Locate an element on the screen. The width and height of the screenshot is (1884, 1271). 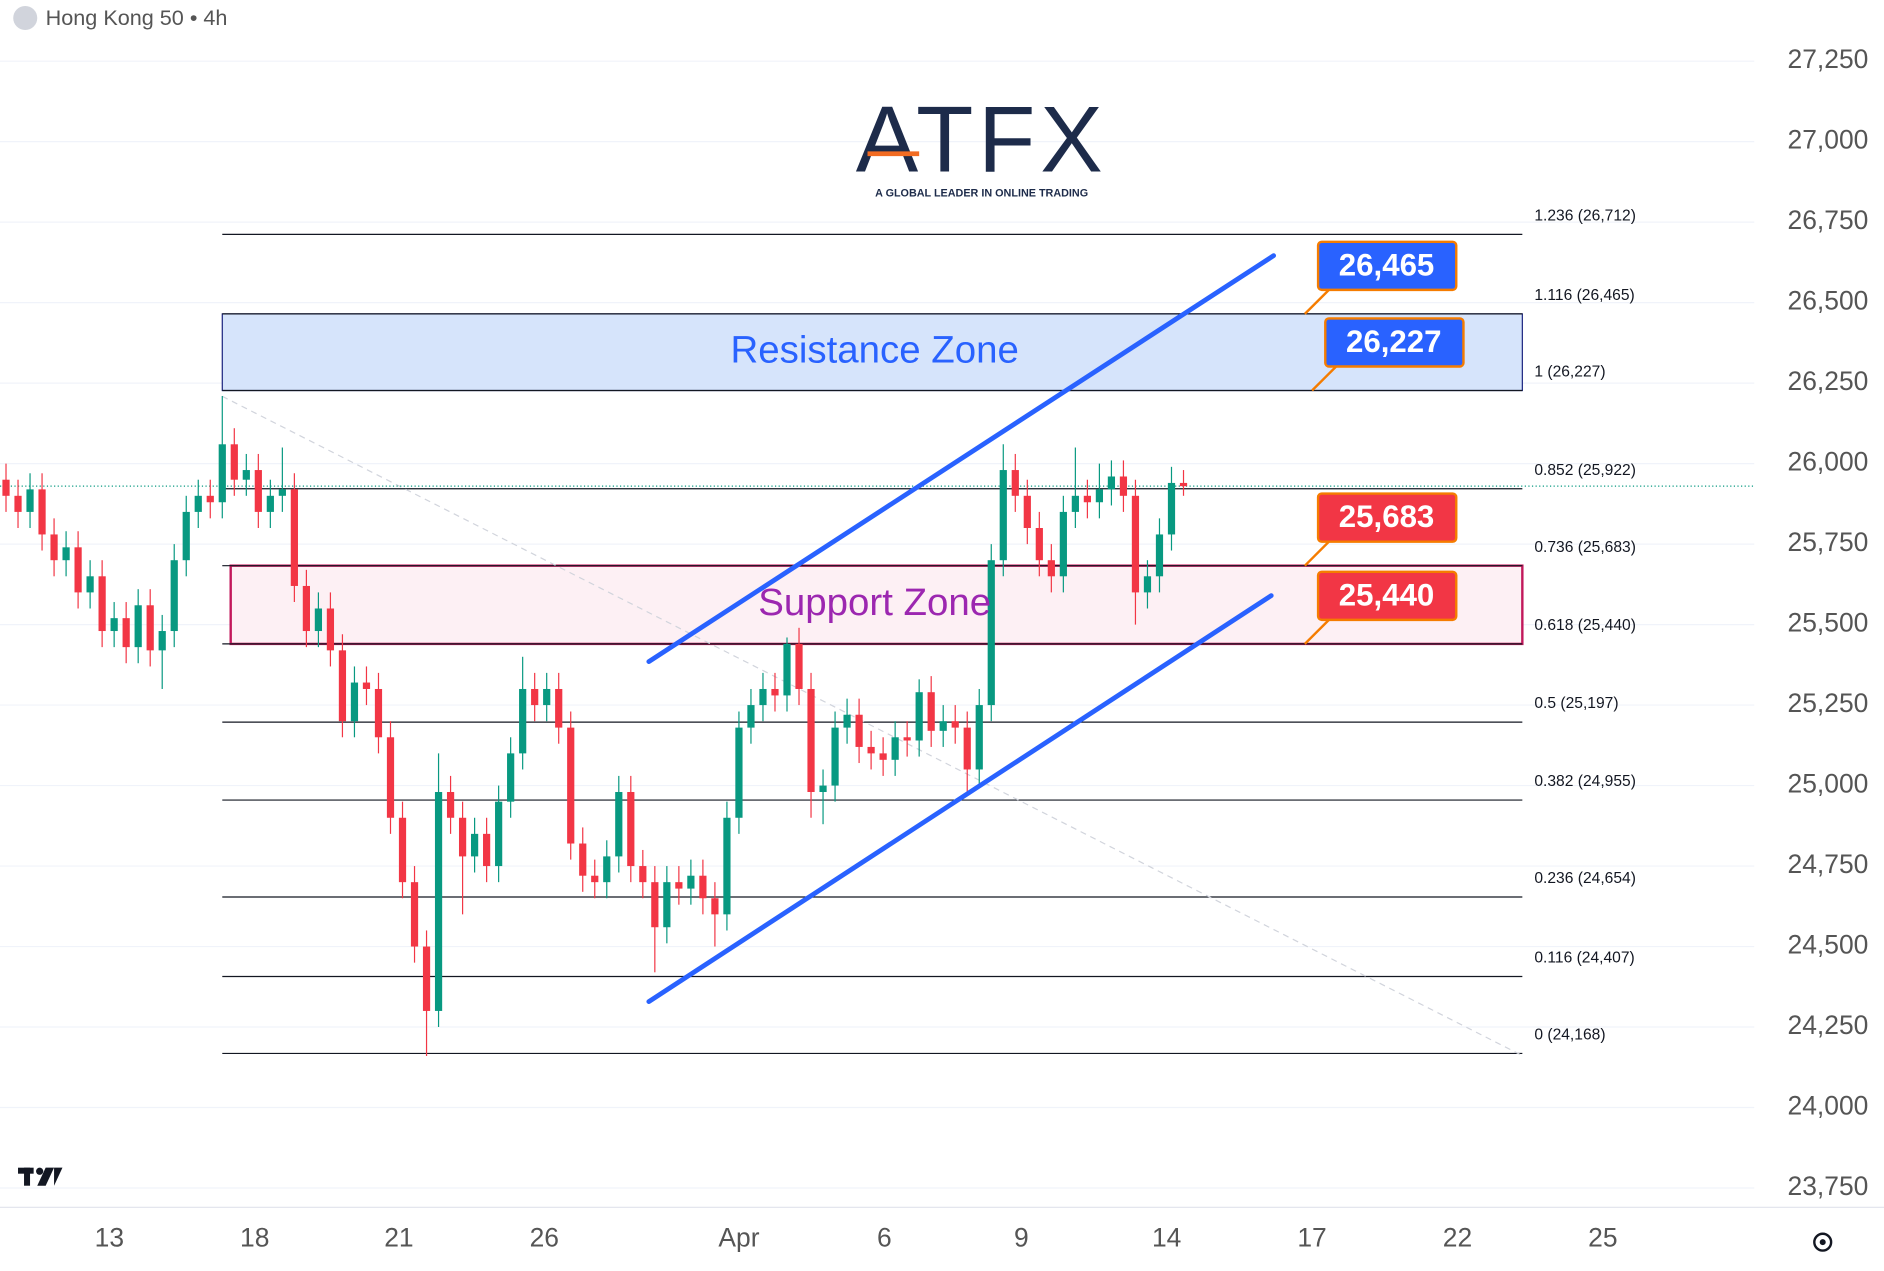
x-tick-label: 22 is located at coordinates (1457, 1238).